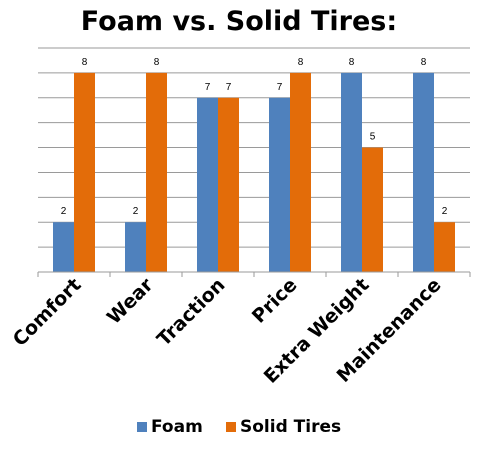 The width and height of the screenshot is (478, 450). I want to click on legend-label-foam: Foam, so click(177, 427).